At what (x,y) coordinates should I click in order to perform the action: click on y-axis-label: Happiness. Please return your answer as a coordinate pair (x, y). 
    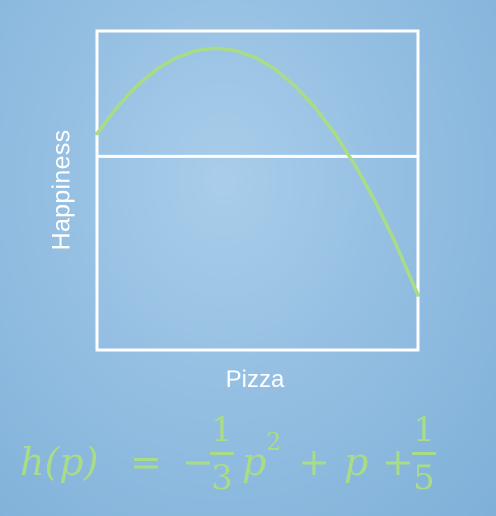
    Looking at the image, I should click on (61, 190).